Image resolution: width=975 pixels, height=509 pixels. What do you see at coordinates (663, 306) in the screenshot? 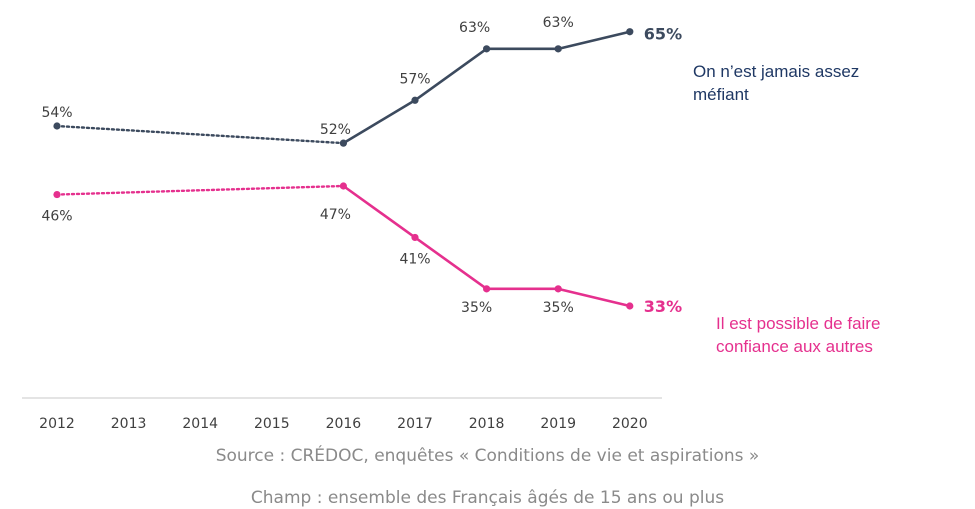
I see `series-1-data-label-2020: 33%` at bounding box center [663, 306].